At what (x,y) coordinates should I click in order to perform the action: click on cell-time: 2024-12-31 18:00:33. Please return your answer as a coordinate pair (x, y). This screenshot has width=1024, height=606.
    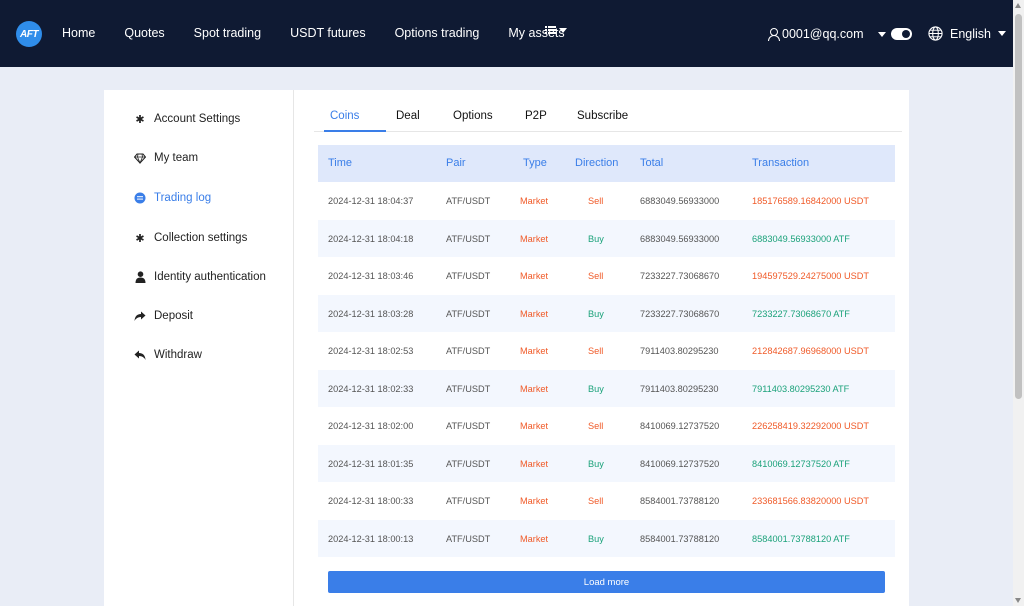
    Looking at the image, I should click on (371, 501).